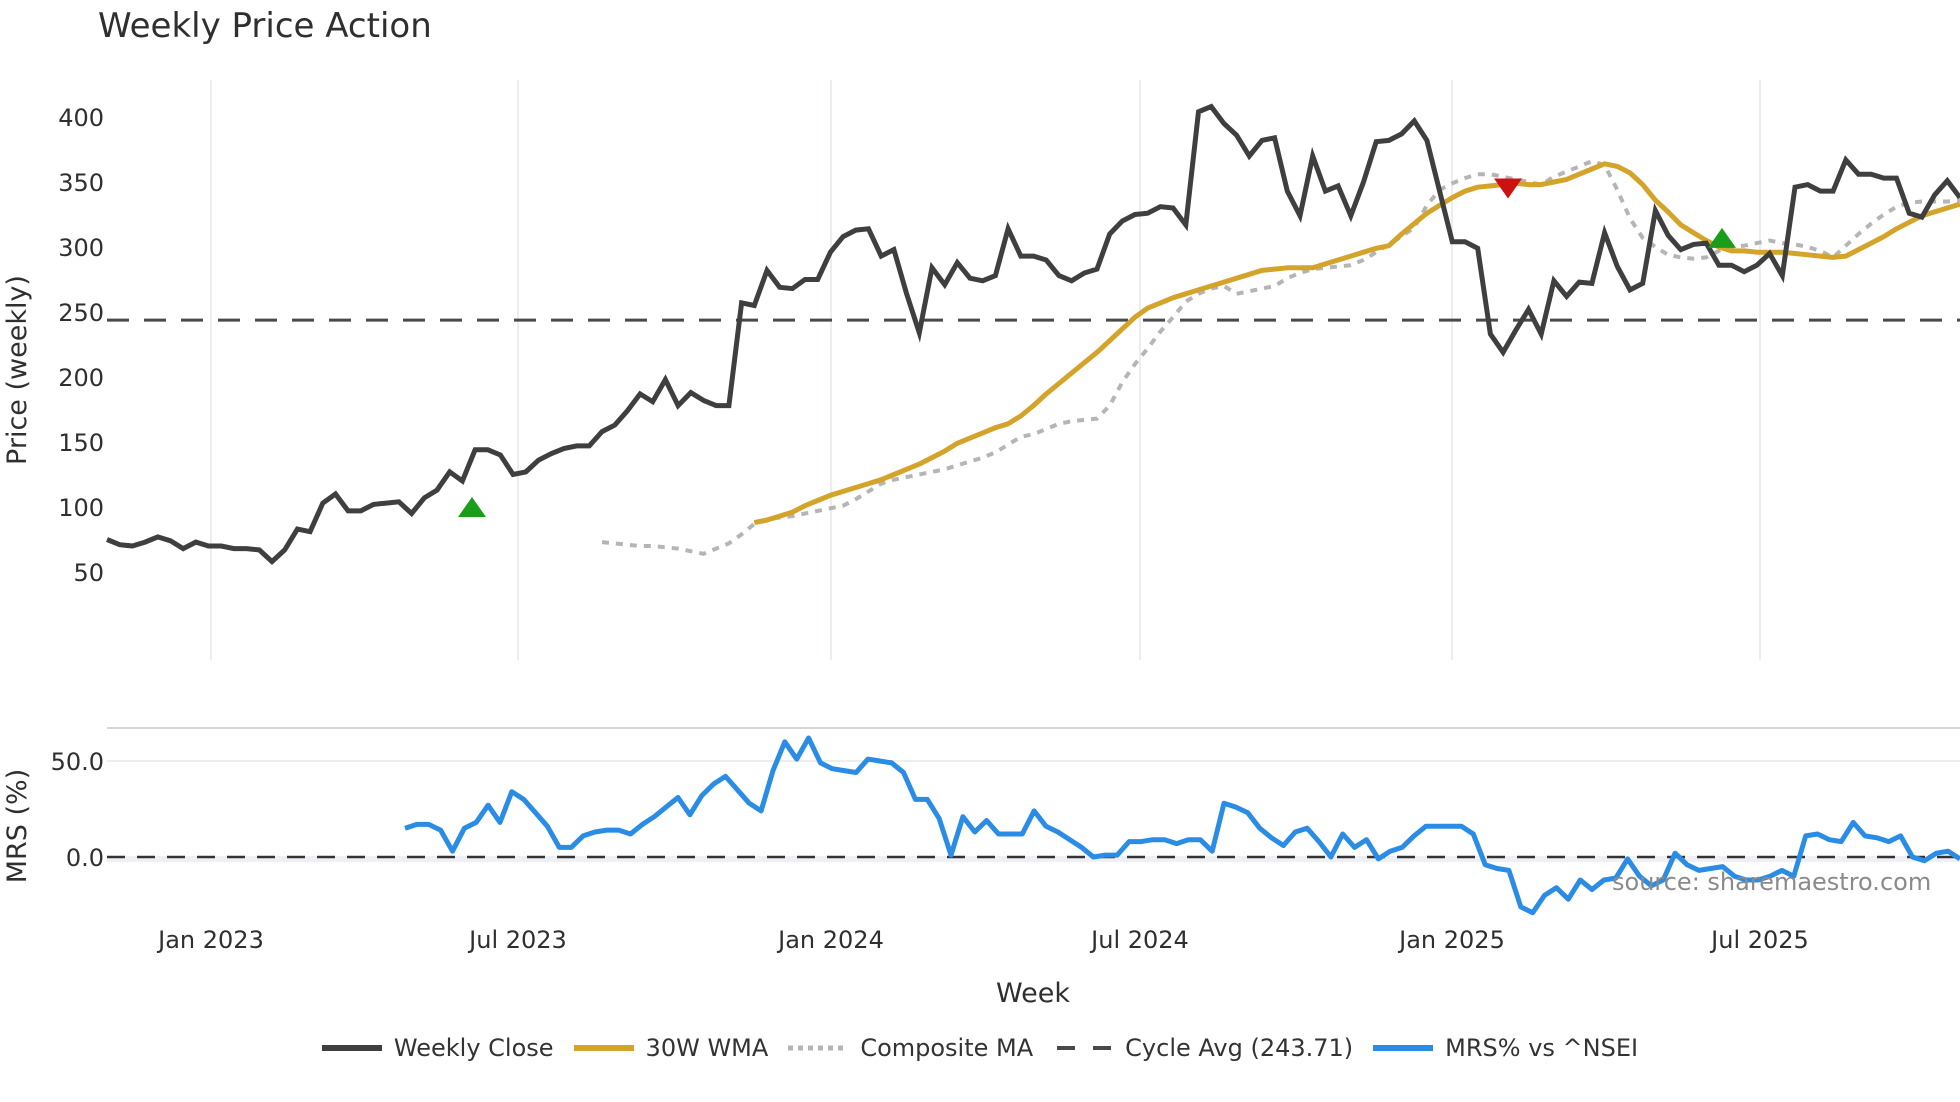 The height and width of the screenshot is (1102, 1960). What do you see at coordinates (81, 443) in the screenshot?
I see `y-tick-label: 150` at bounding box center [81, 443].